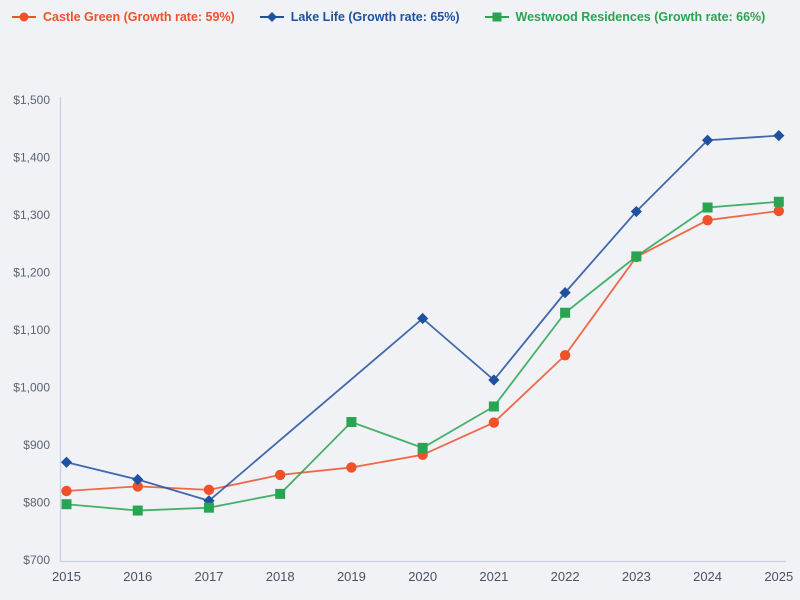 Image resolution: width=800 pixels, height=600 pixels. I want to click on y-tick-label: $1,200, so click(31, 273).